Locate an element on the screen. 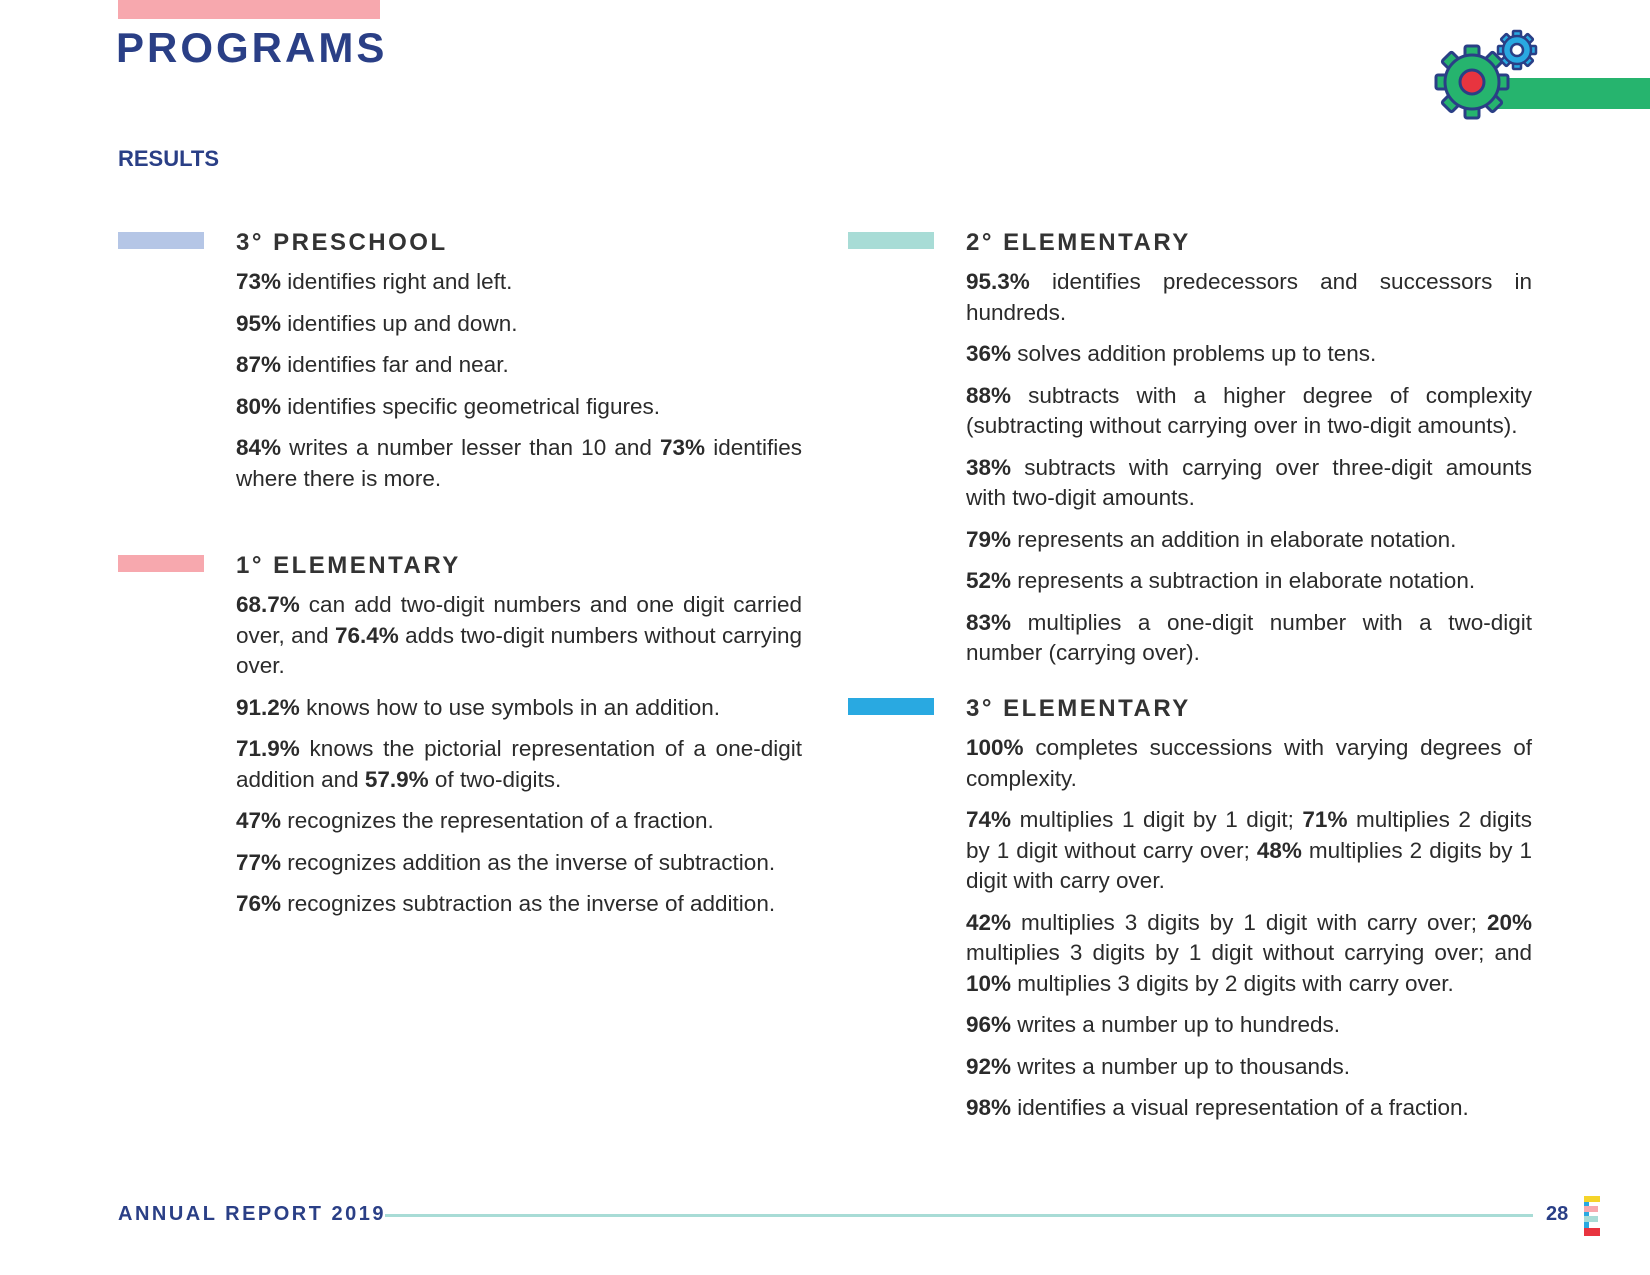 The height and width of the screenshot is (1275, 1650). stat-text: writes a number lesser than 10 and is located at coordinates (471, 447).